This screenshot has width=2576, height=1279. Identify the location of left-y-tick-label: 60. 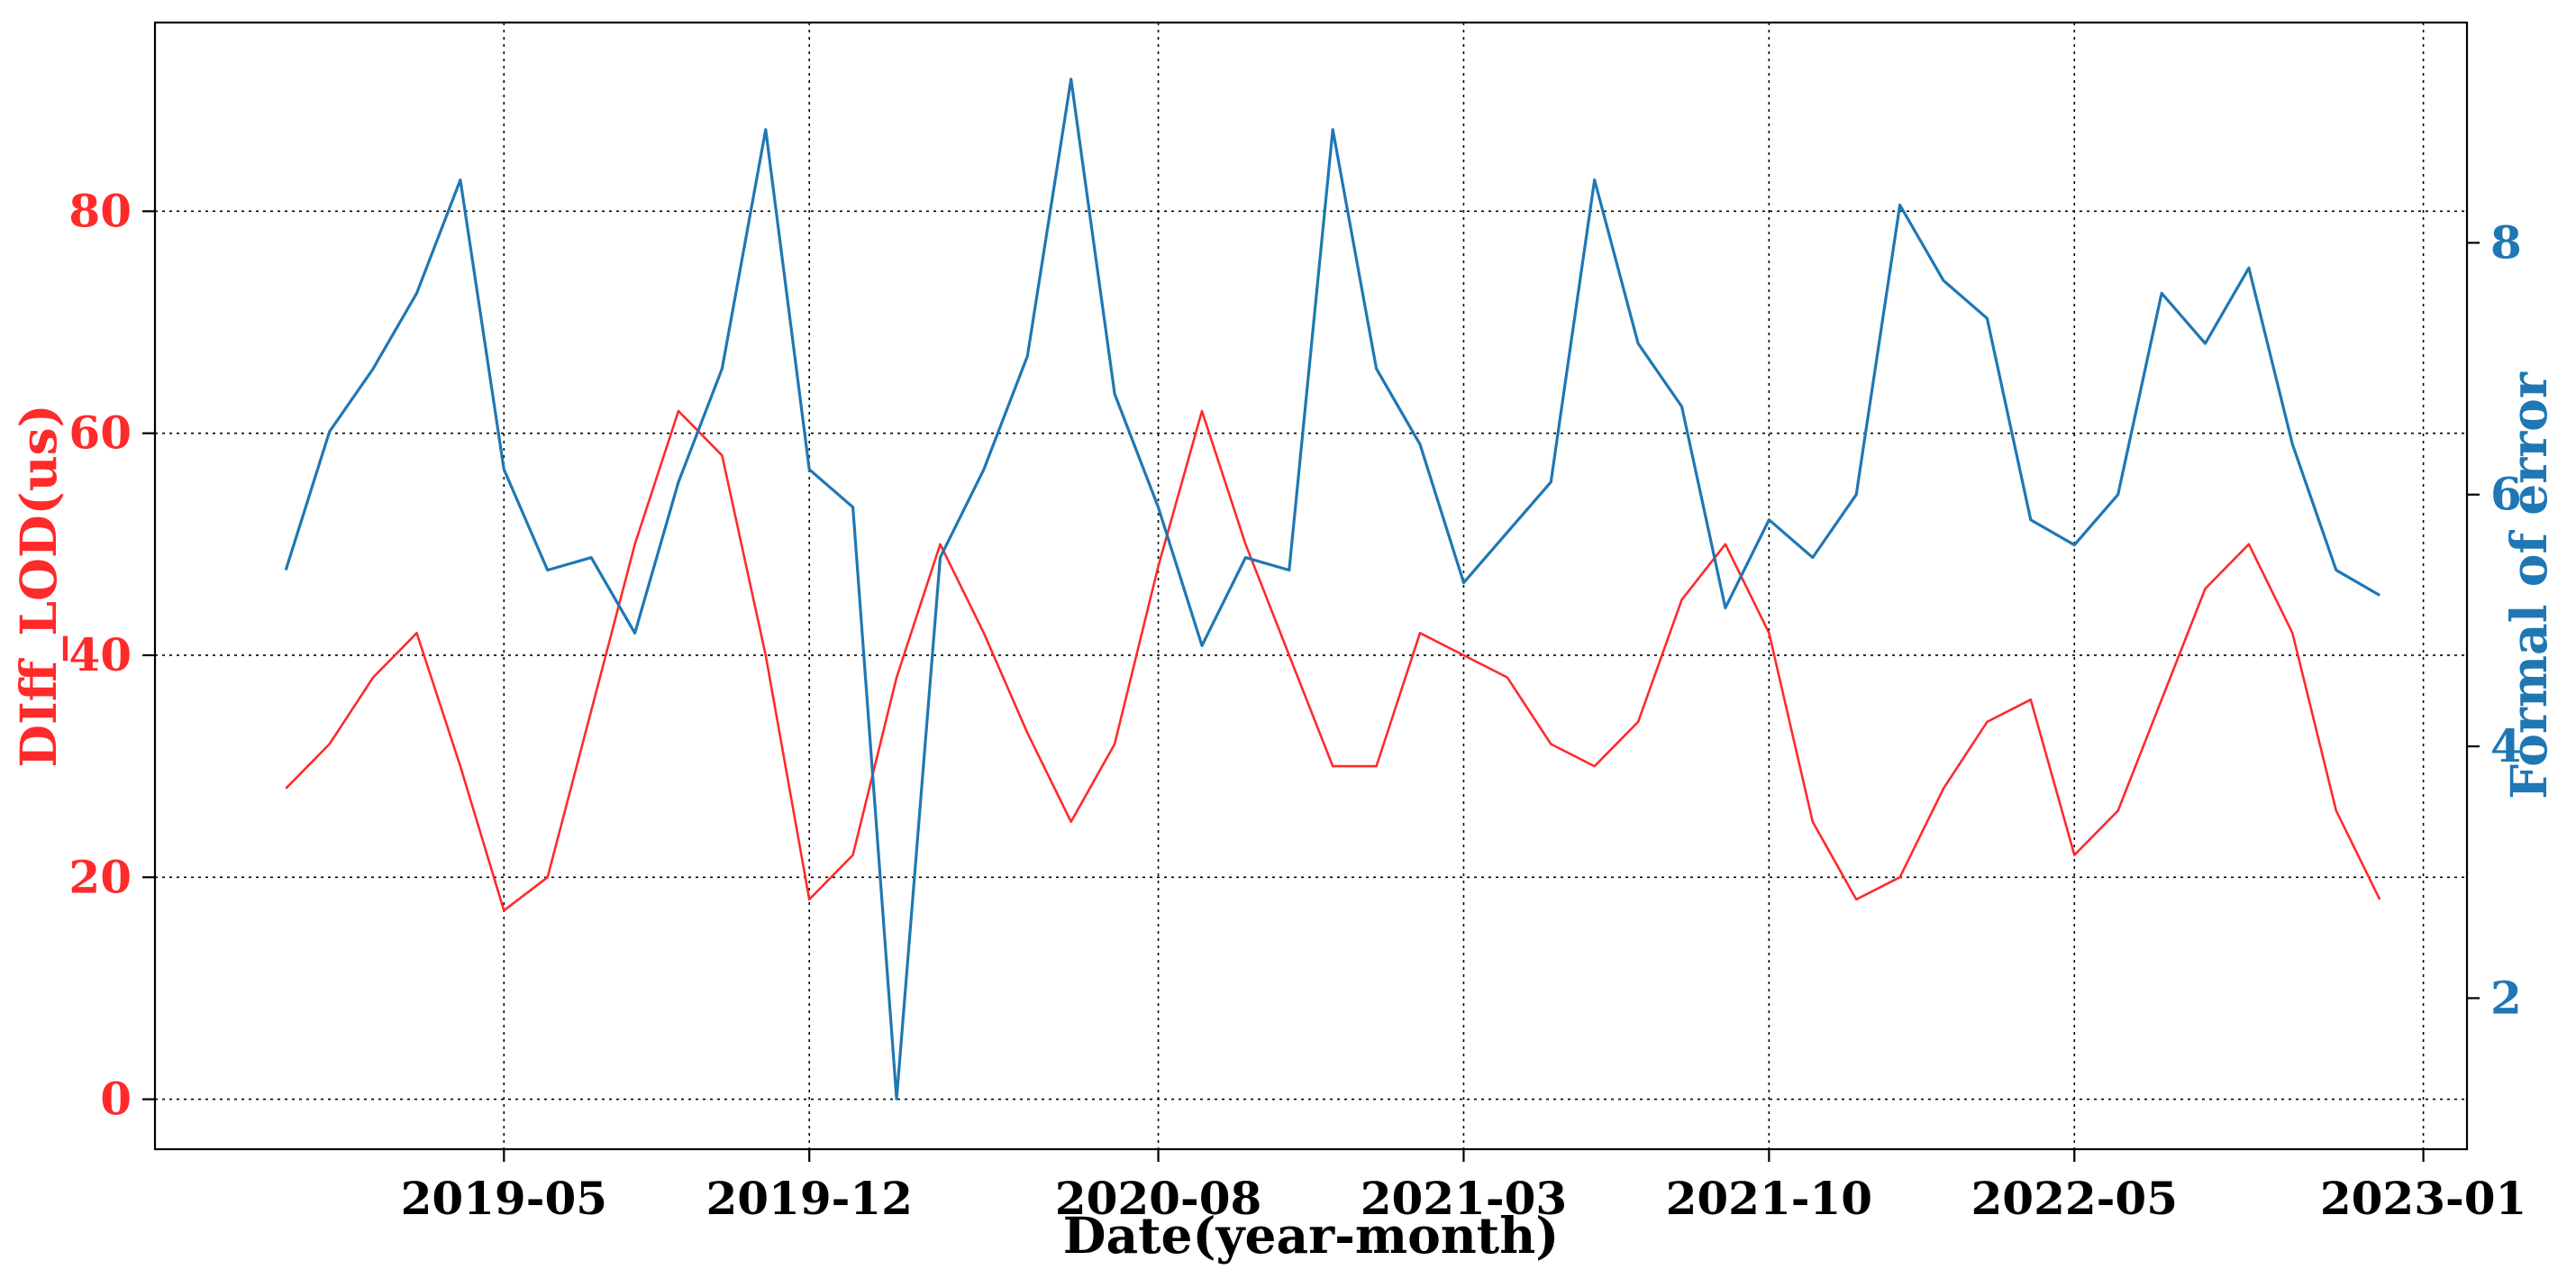
(100, 433).